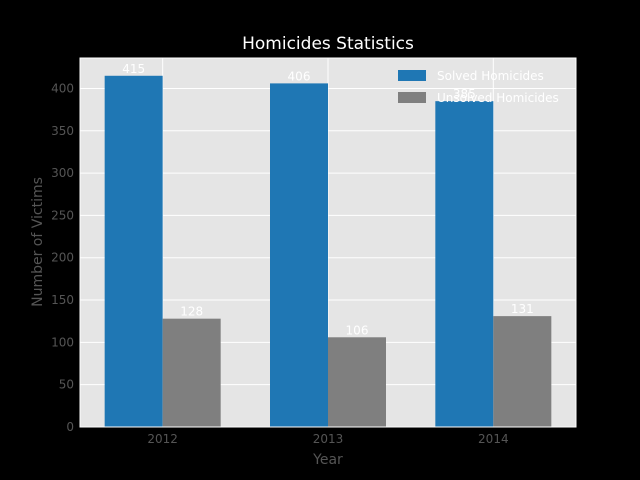 This screenshot has height=480, width=640. I want to click on x-tick-label: 2012, so click(162, 439).